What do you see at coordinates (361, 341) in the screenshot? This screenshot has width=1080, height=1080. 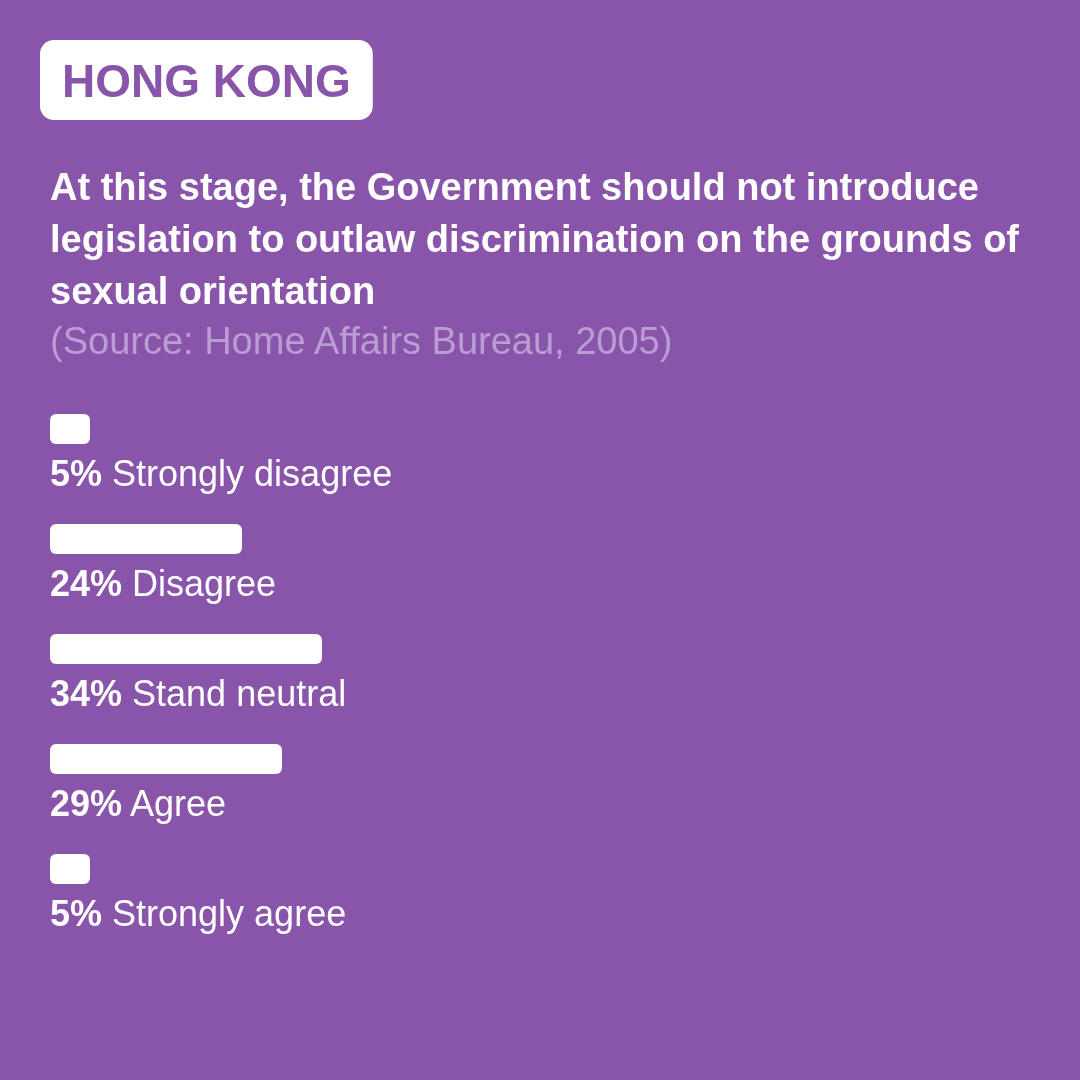 I see `text: (Source: Home Affairs Bureau, 2005)` at bounding box center [361, 341].